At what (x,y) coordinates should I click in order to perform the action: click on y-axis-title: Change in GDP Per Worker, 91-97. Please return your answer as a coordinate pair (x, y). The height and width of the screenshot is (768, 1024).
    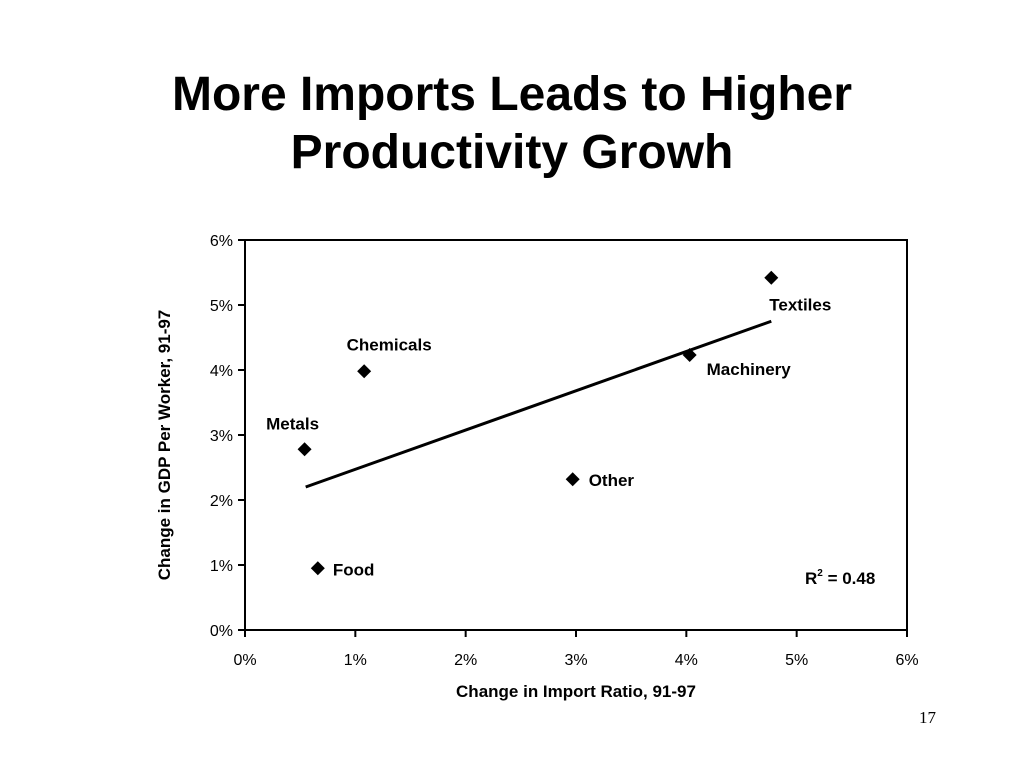
    Looking at the image, I should click on (164, 445).